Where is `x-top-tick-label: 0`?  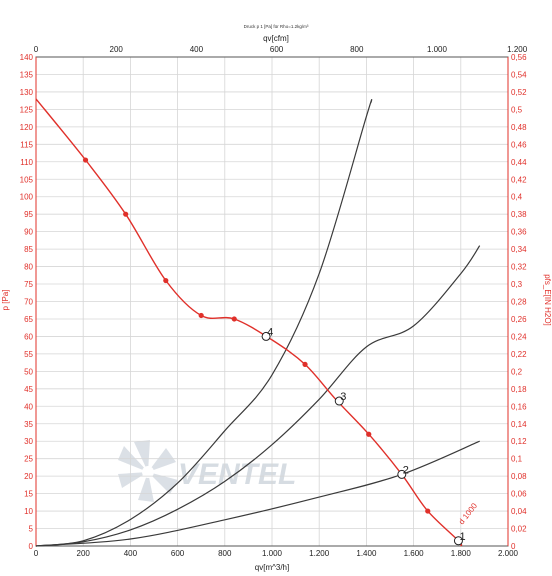
x-top-tick-label: 0 is located at coordinates (36, 49).